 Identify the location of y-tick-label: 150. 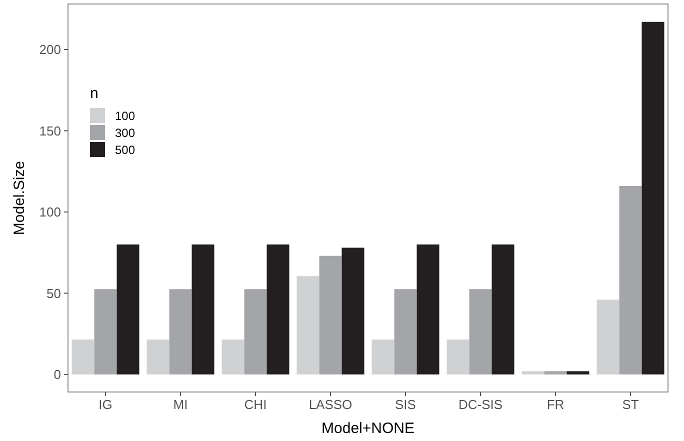
(50, 130).